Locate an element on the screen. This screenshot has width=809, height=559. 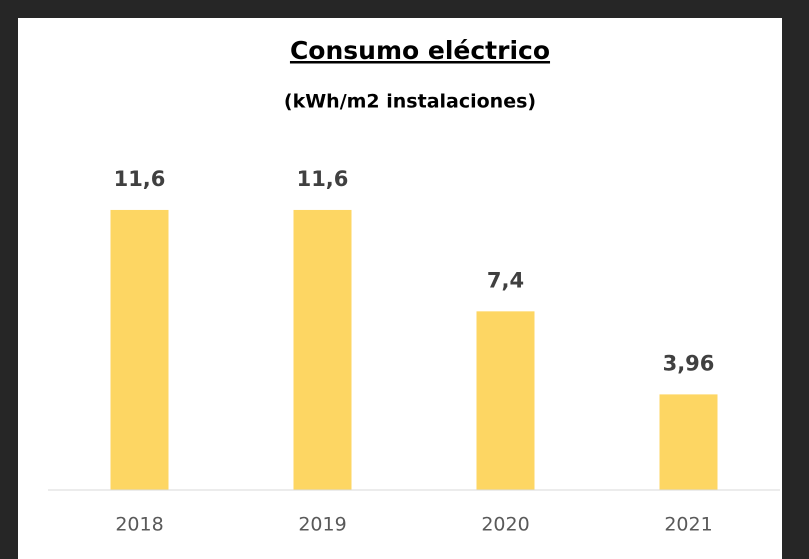
x-tick-label: 2019 is located at coordinates (322, 525).